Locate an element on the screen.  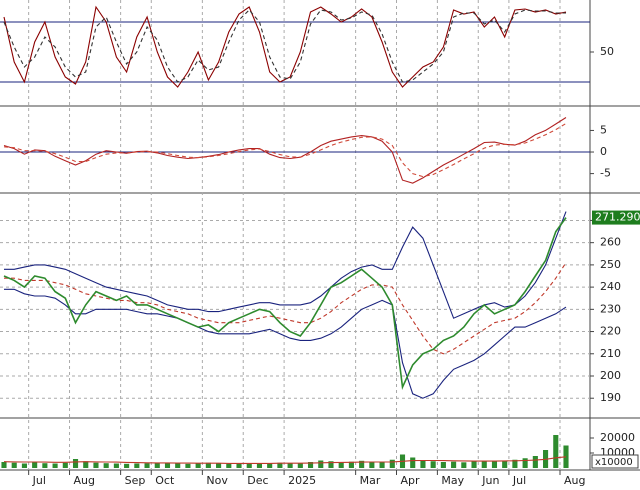
x-tick-label: Apr is located at coordinates (411, 480).